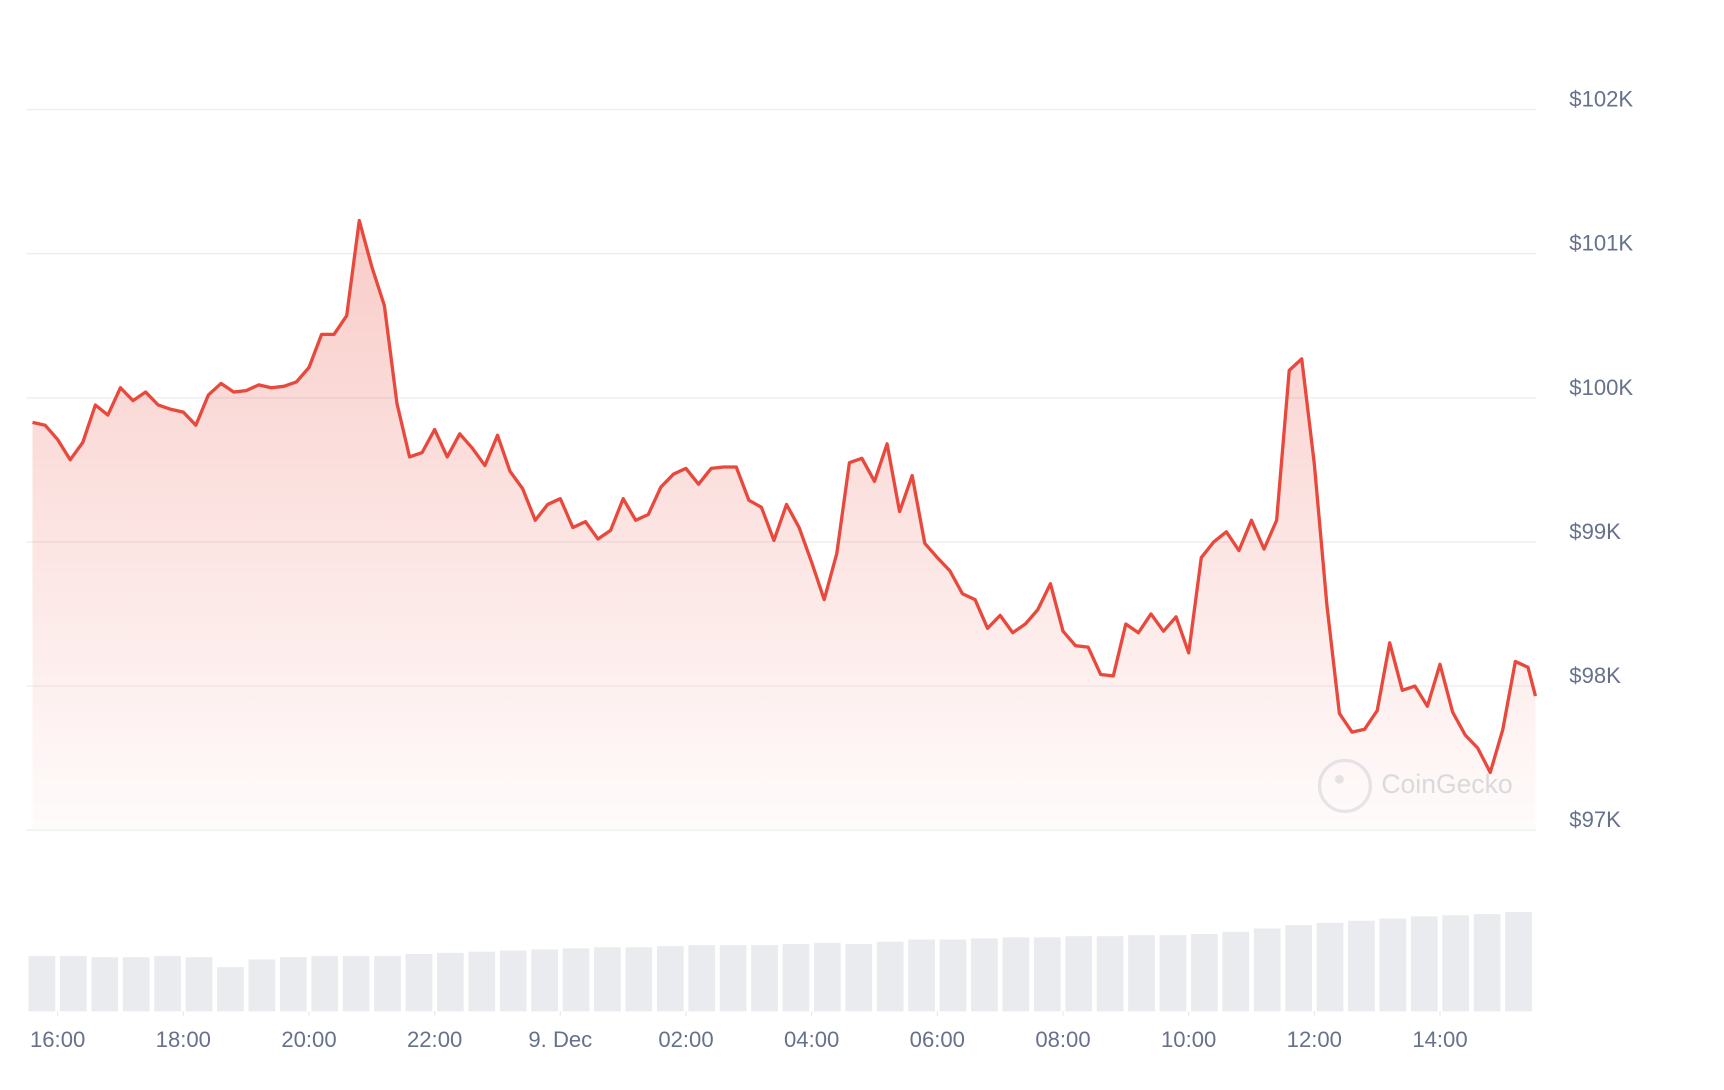 The image size is (1724, 1090). Describe the element at coordinates (780, 961) in the screenshot. I see `volume-bars` at that location.